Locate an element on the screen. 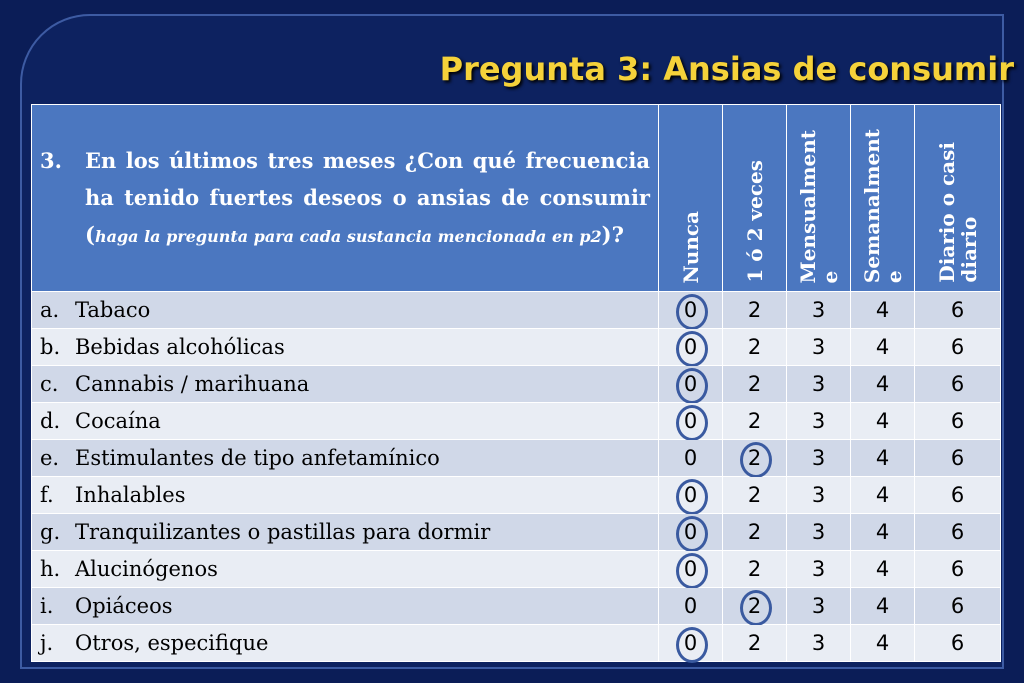 The width and height of the screenshot is (1024, 683). substance-name: Estimulantes de tipo anfetamínico is located at coordinates (257, 458).